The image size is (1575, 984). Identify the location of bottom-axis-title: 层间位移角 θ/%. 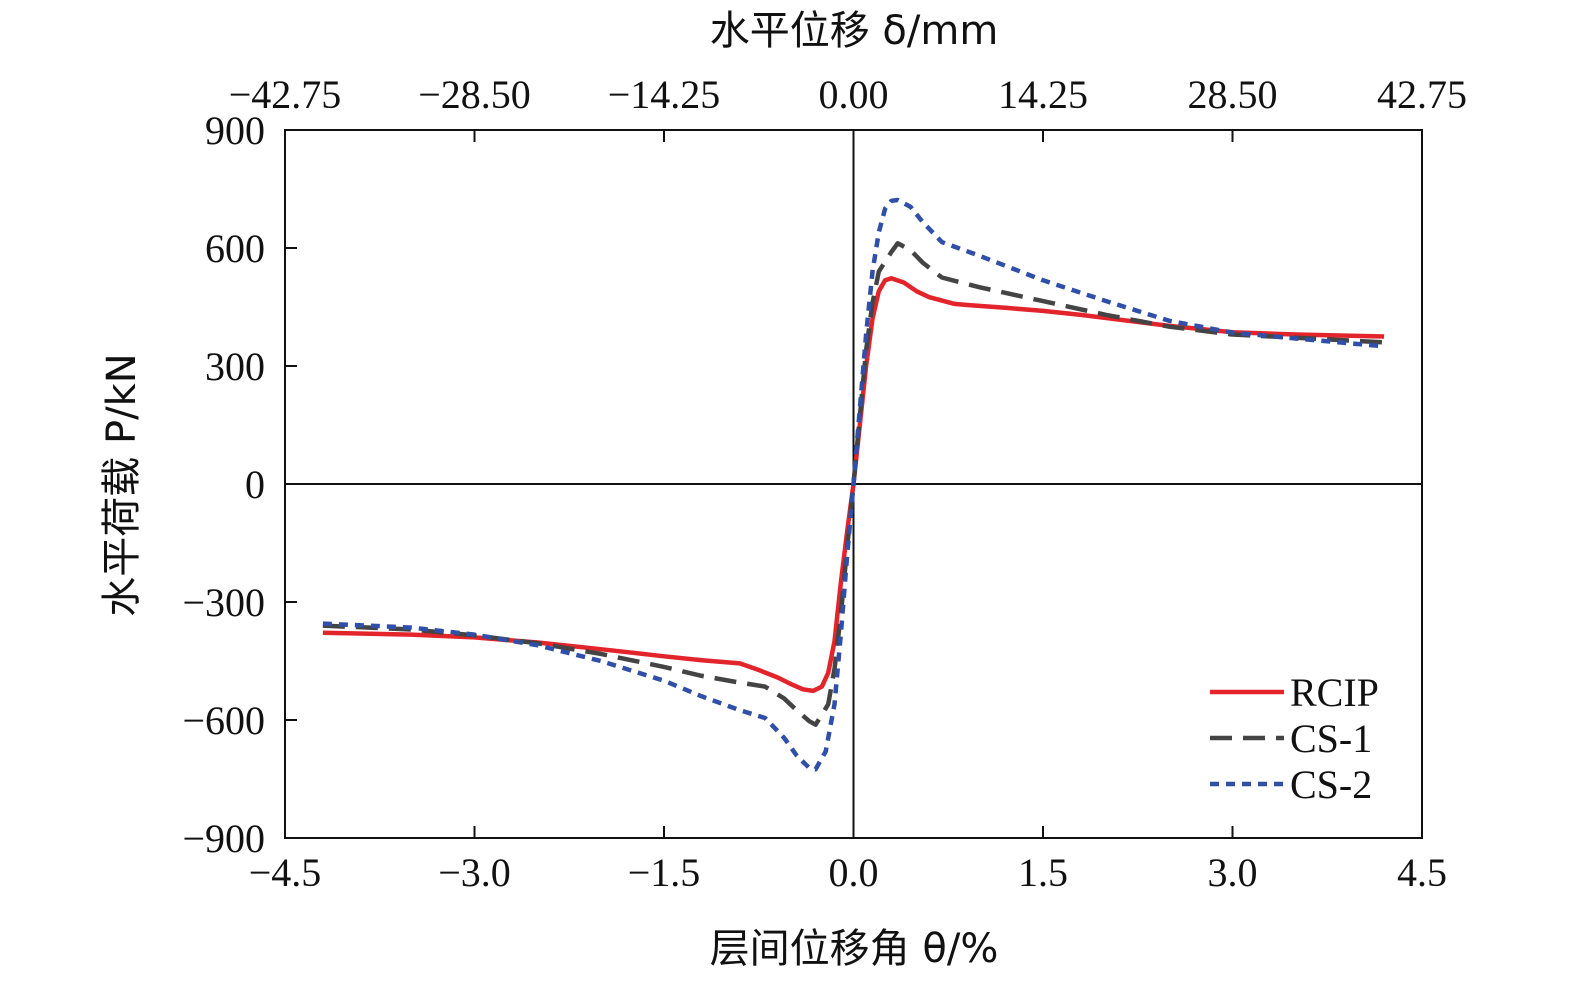
(854, 949).